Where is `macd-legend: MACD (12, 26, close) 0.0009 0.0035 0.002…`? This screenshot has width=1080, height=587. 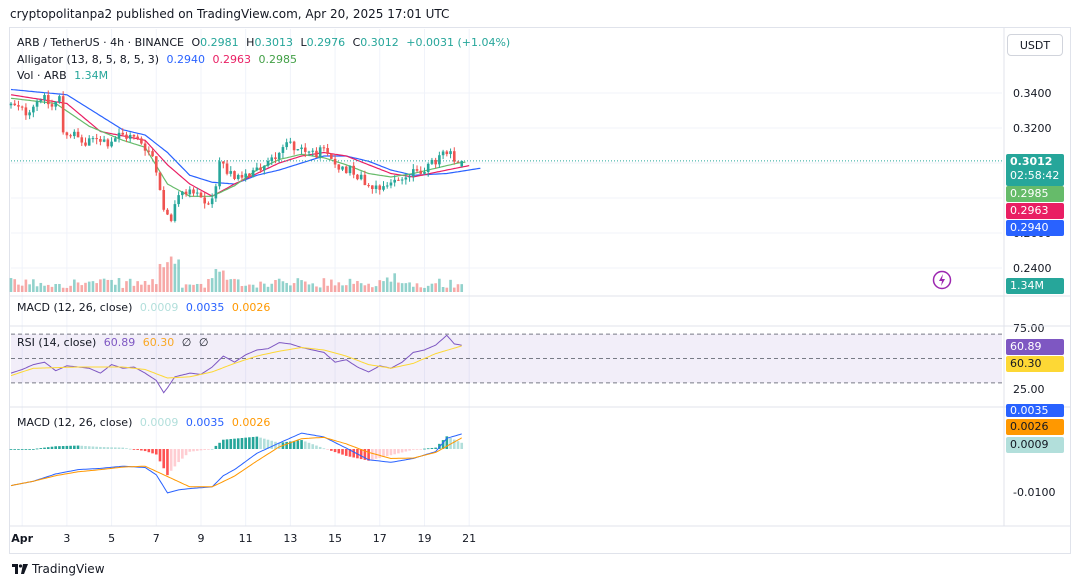
macd-legend: MACD (12, 26, close) 0.0009 0.0035 0.002… is located at coordinates (145, 422).